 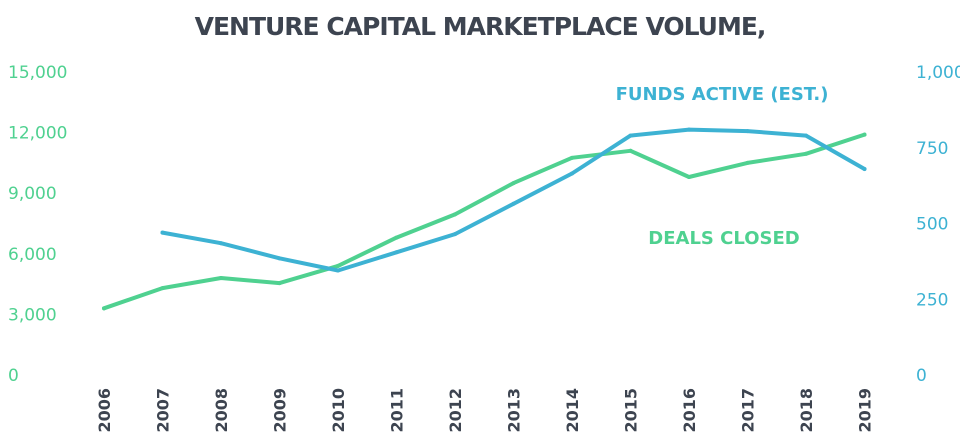 What do you see at coordinates (455, 410) in the screenshot?
I see `x-axis-tick-label: 2012` at bounding box center [455, 410].